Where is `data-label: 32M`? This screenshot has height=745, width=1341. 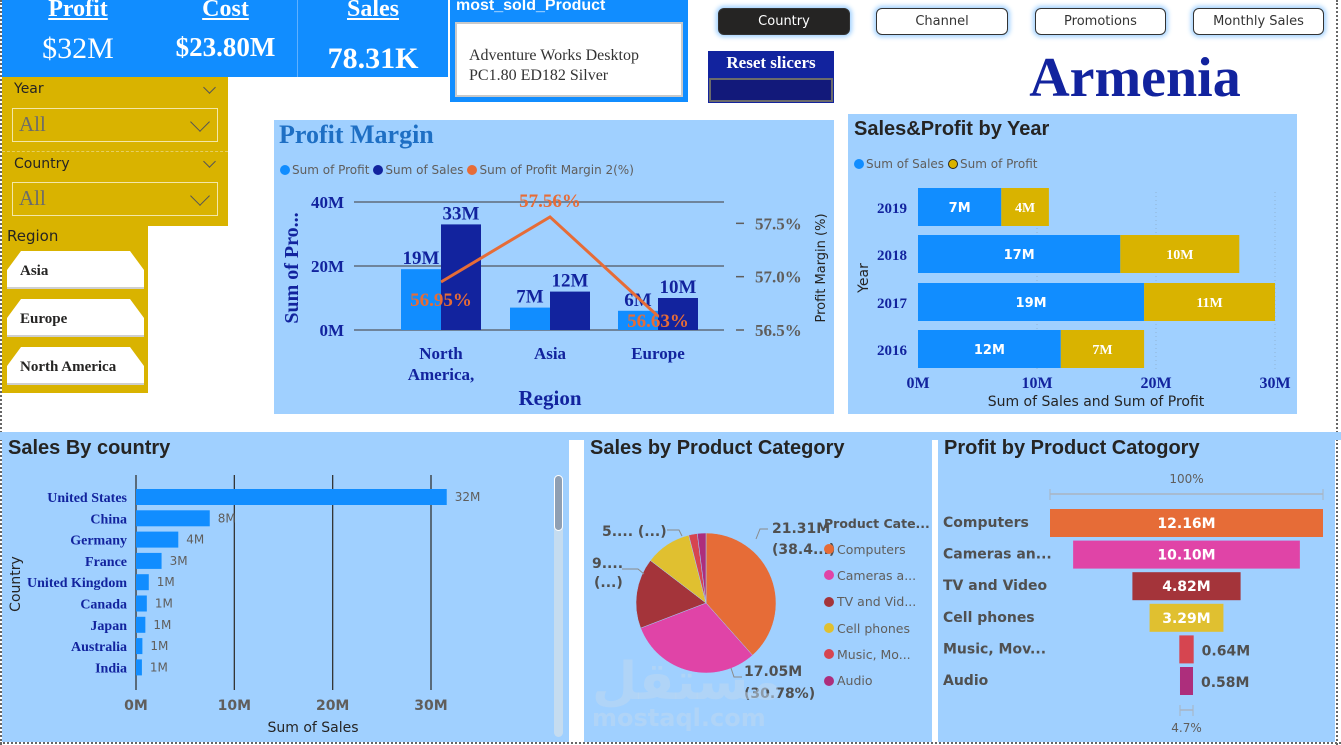
data-label: 32M is located at coordinates (468, 497).